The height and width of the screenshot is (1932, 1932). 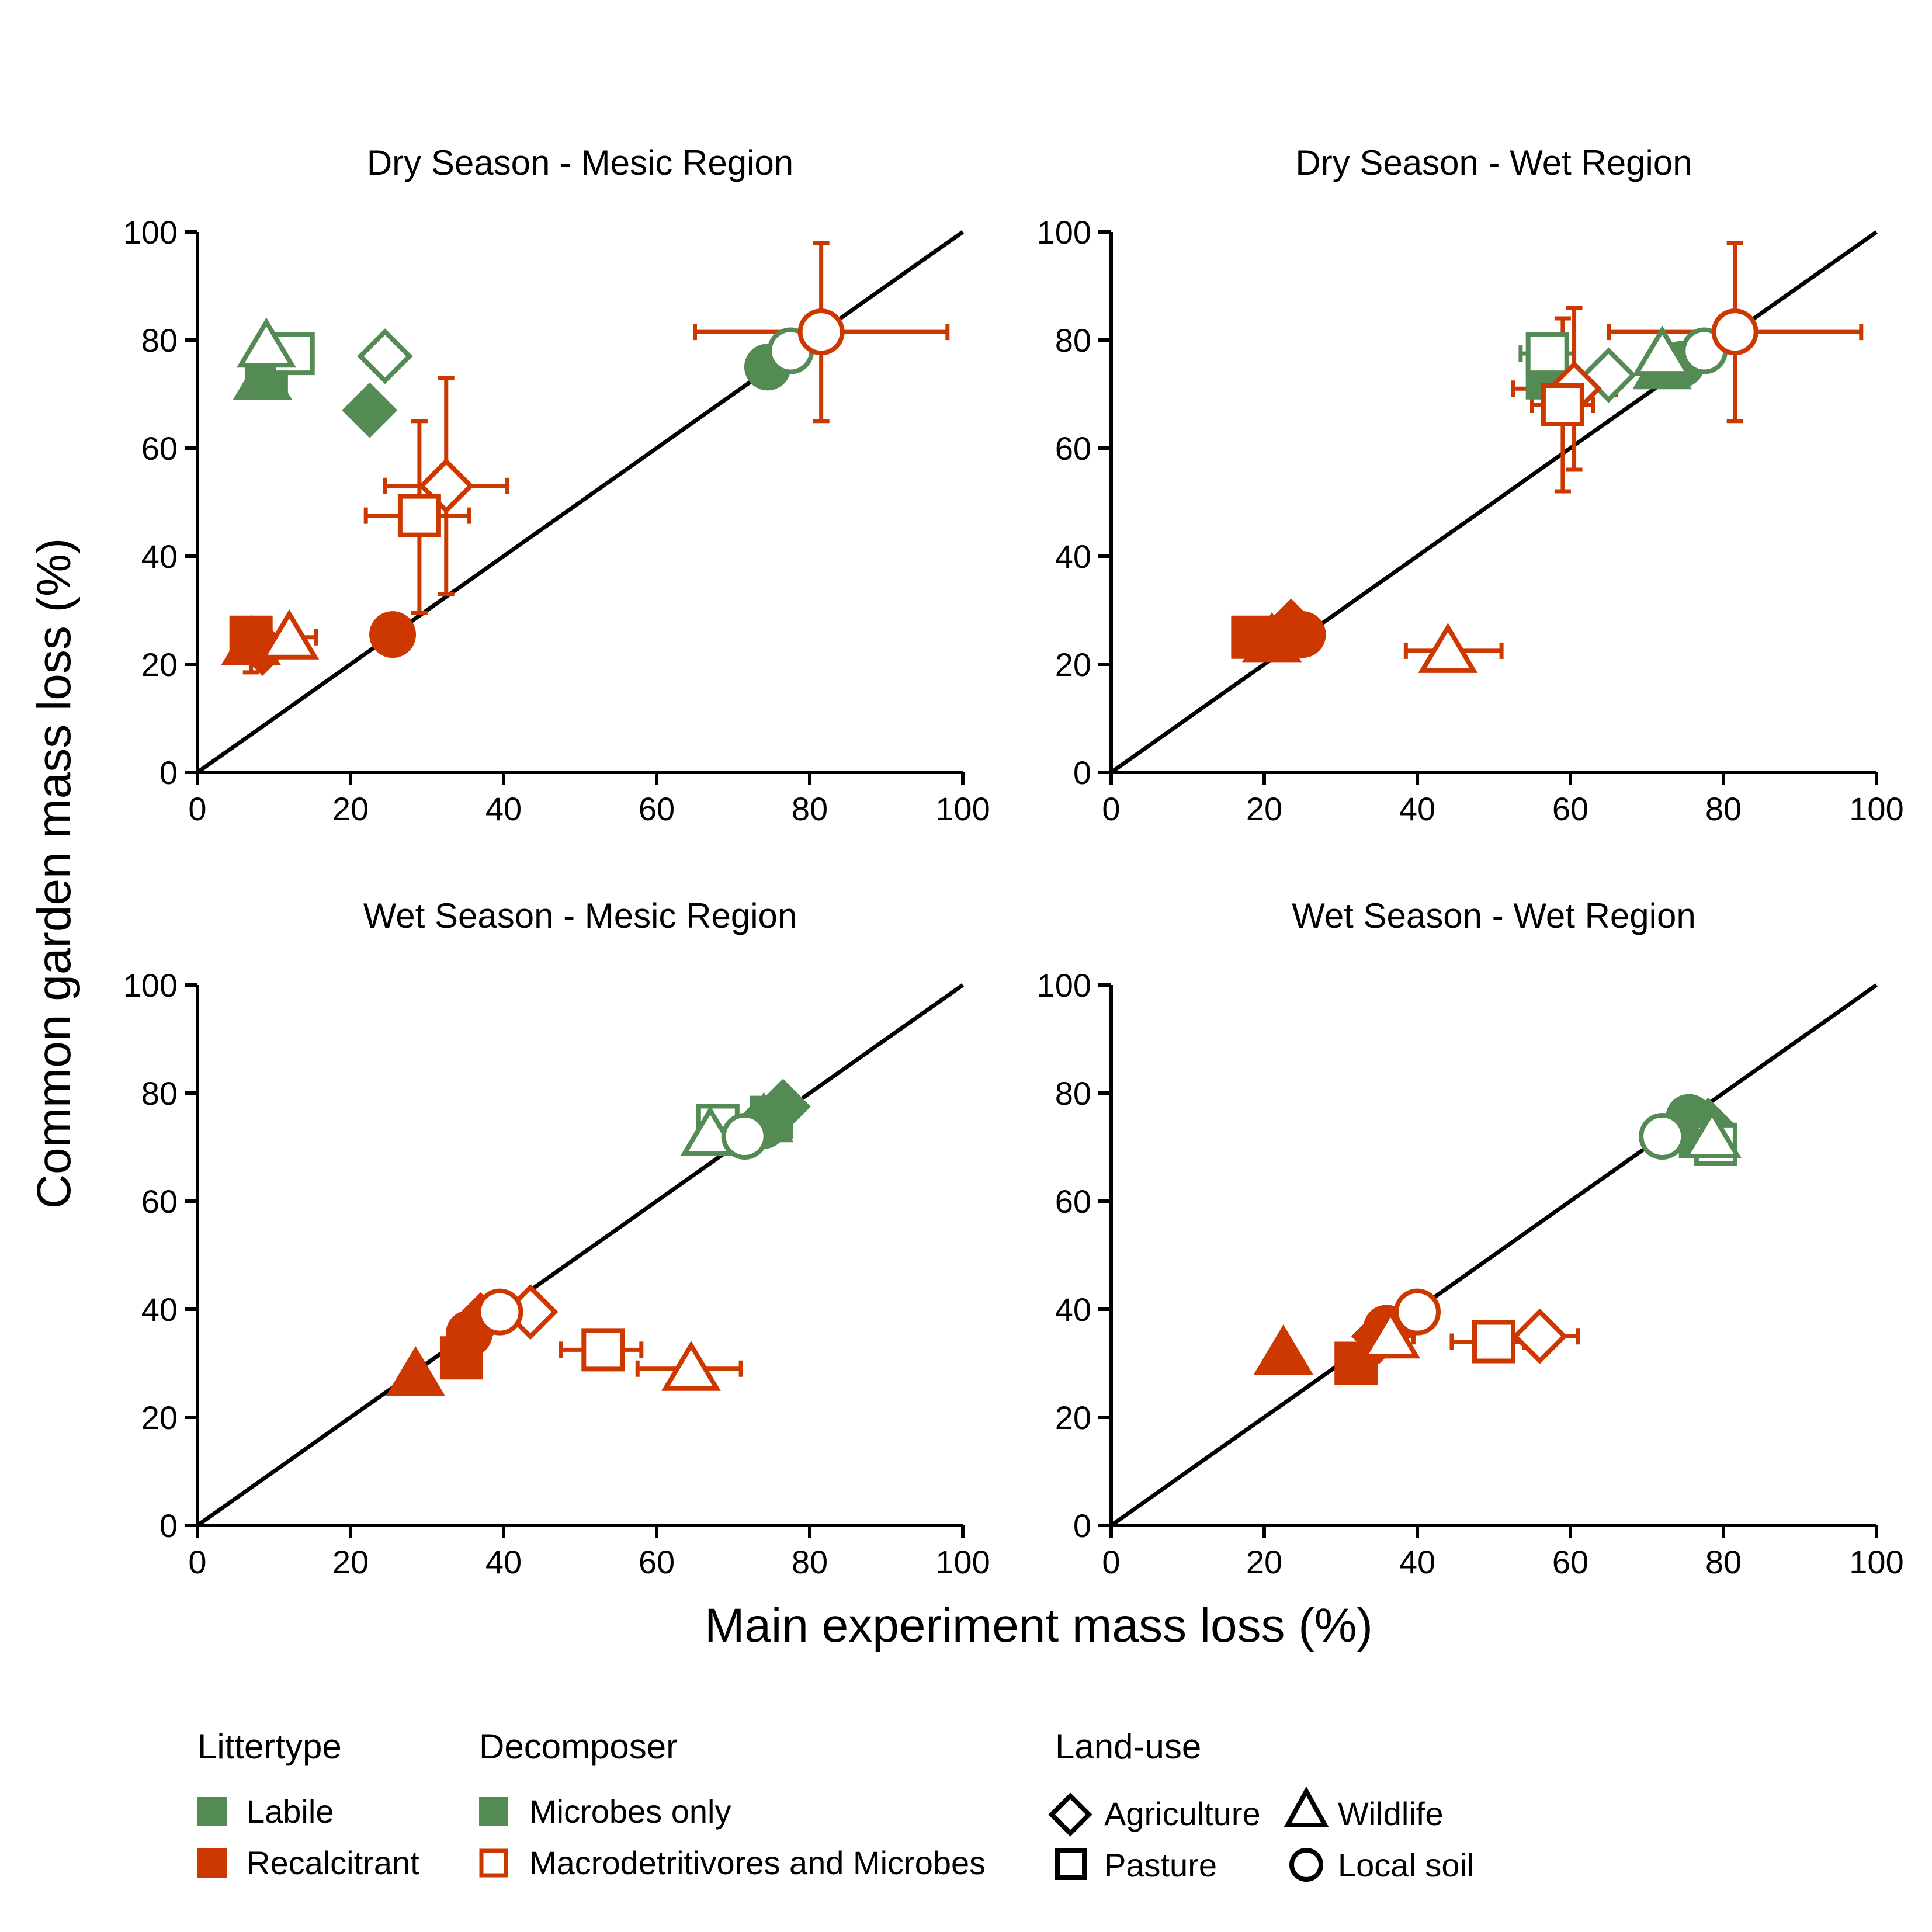 What do you see at coordinates (630, 1811) in the screenshot?
I see `legend-label-microbes-only: Microbes only` at bounding box center [630, 1811].